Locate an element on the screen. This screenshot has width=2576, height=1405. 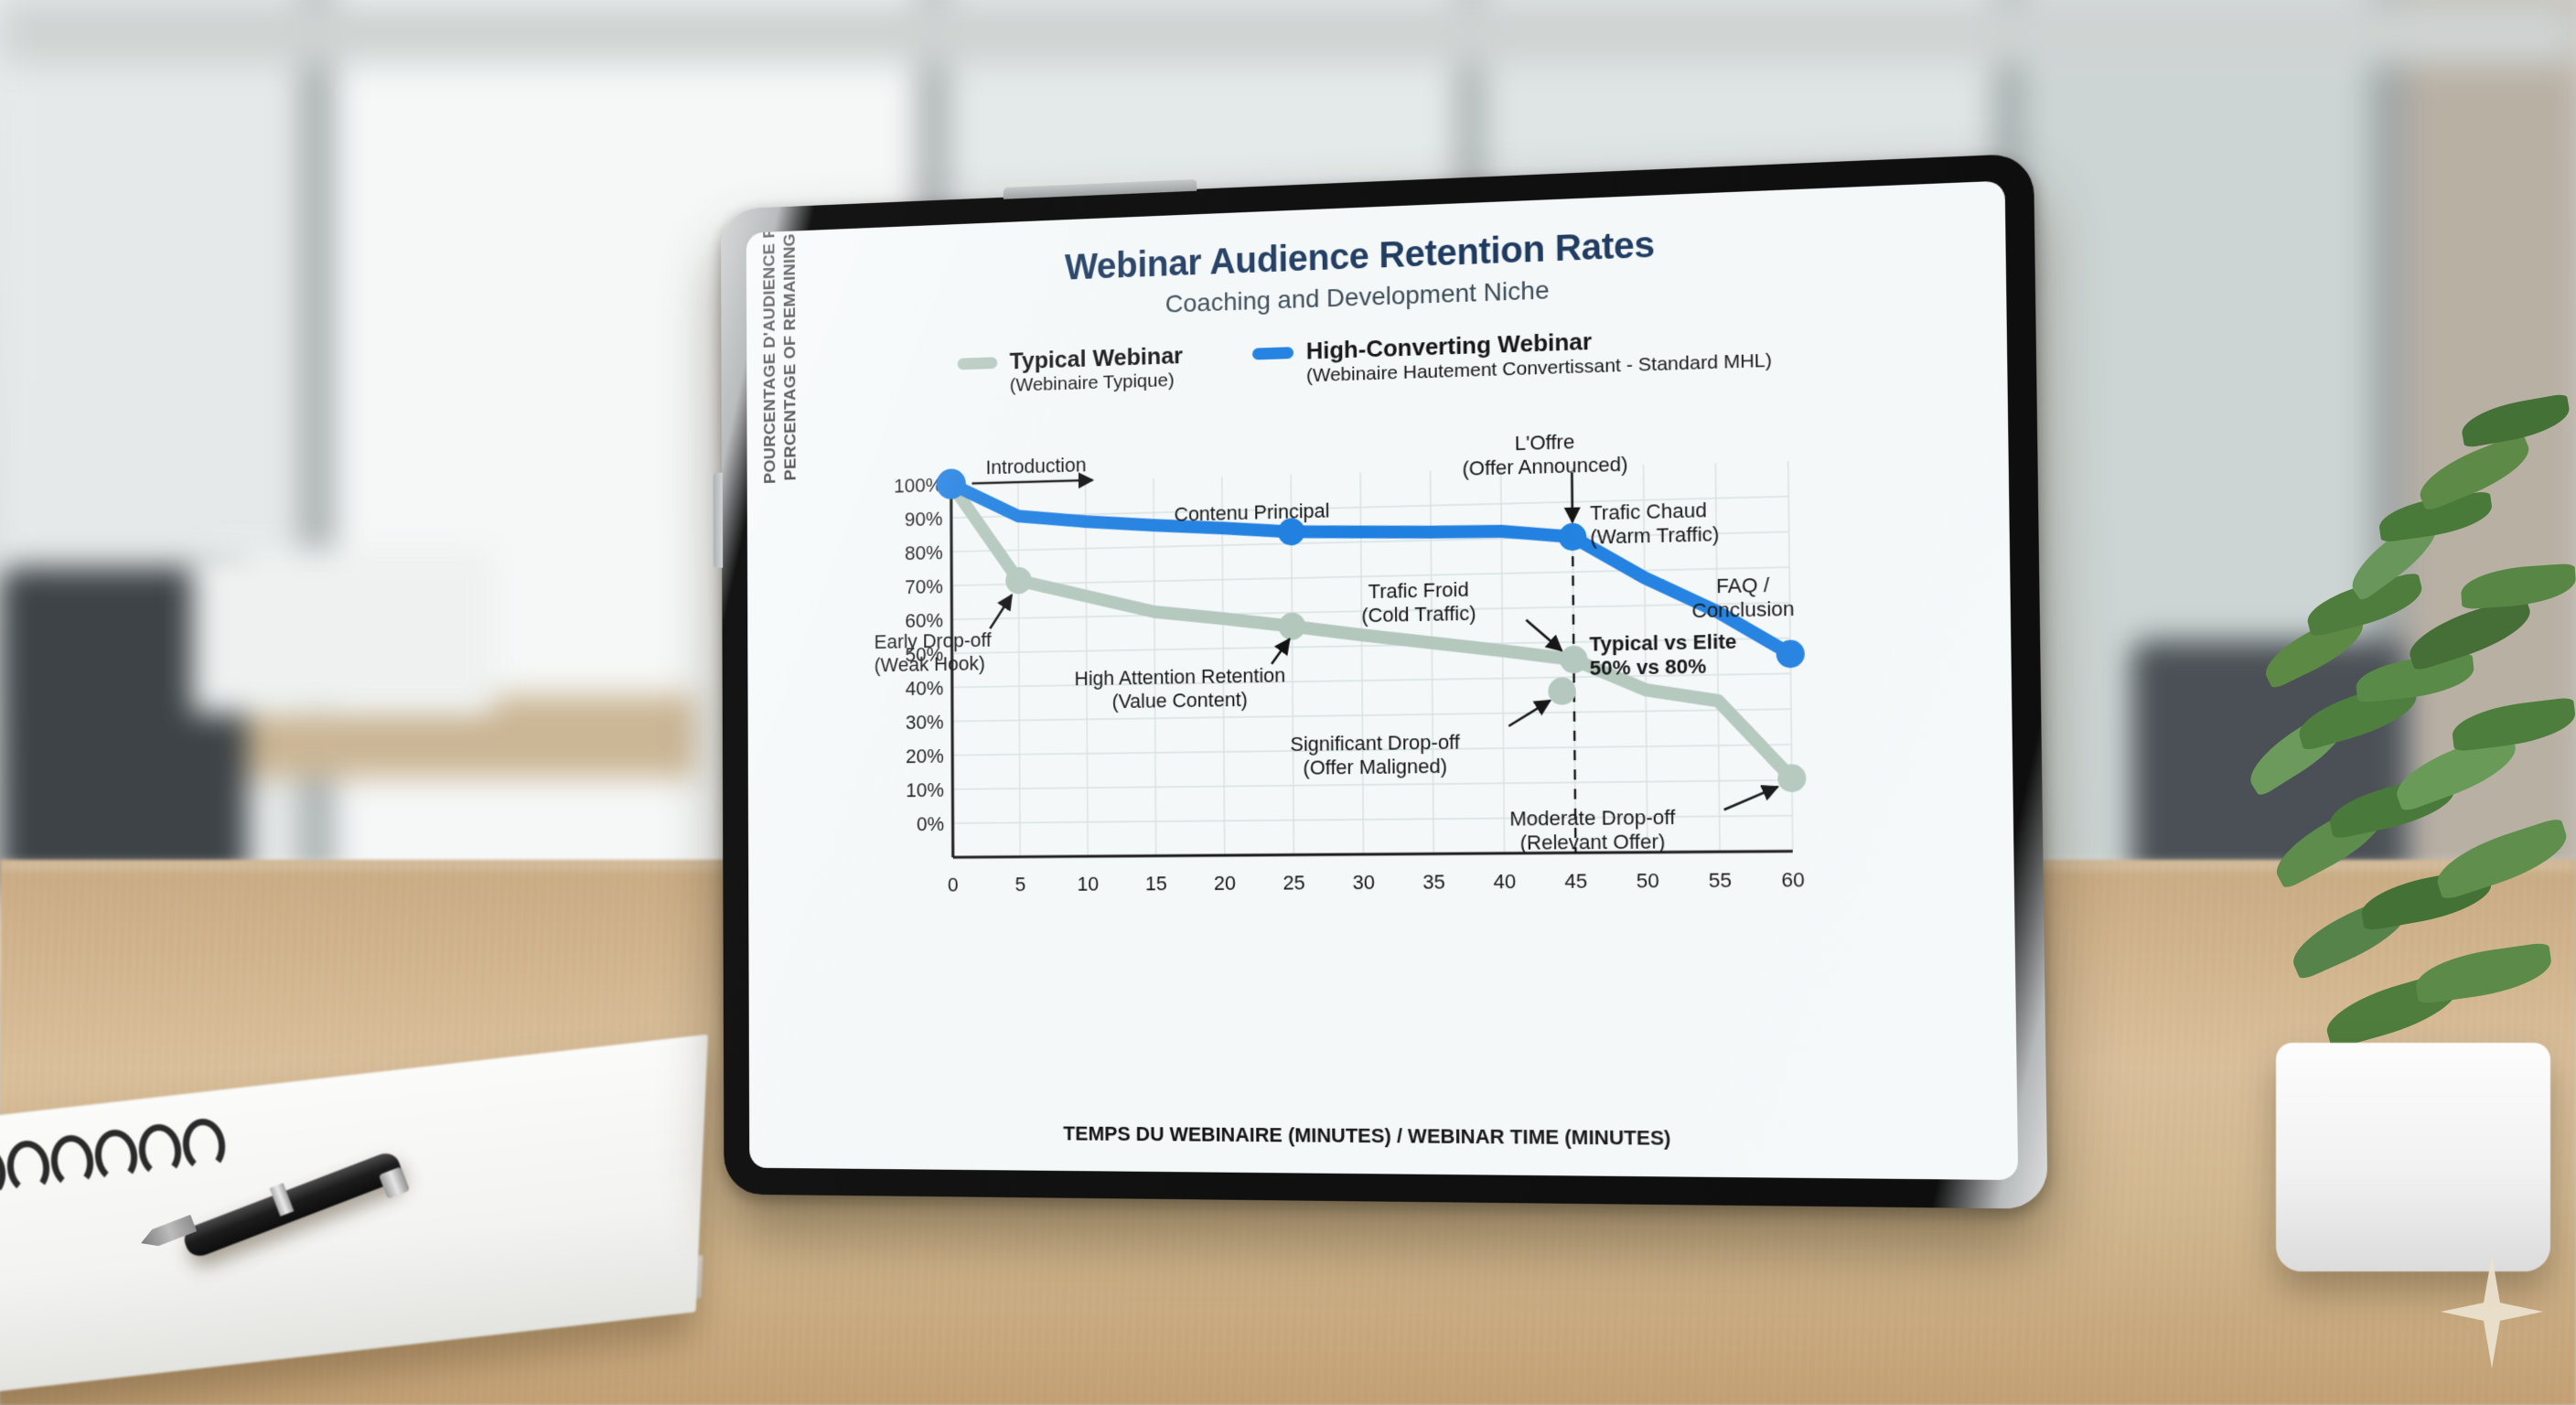
svg-text: 55 is located at coordinates (1721, 880).